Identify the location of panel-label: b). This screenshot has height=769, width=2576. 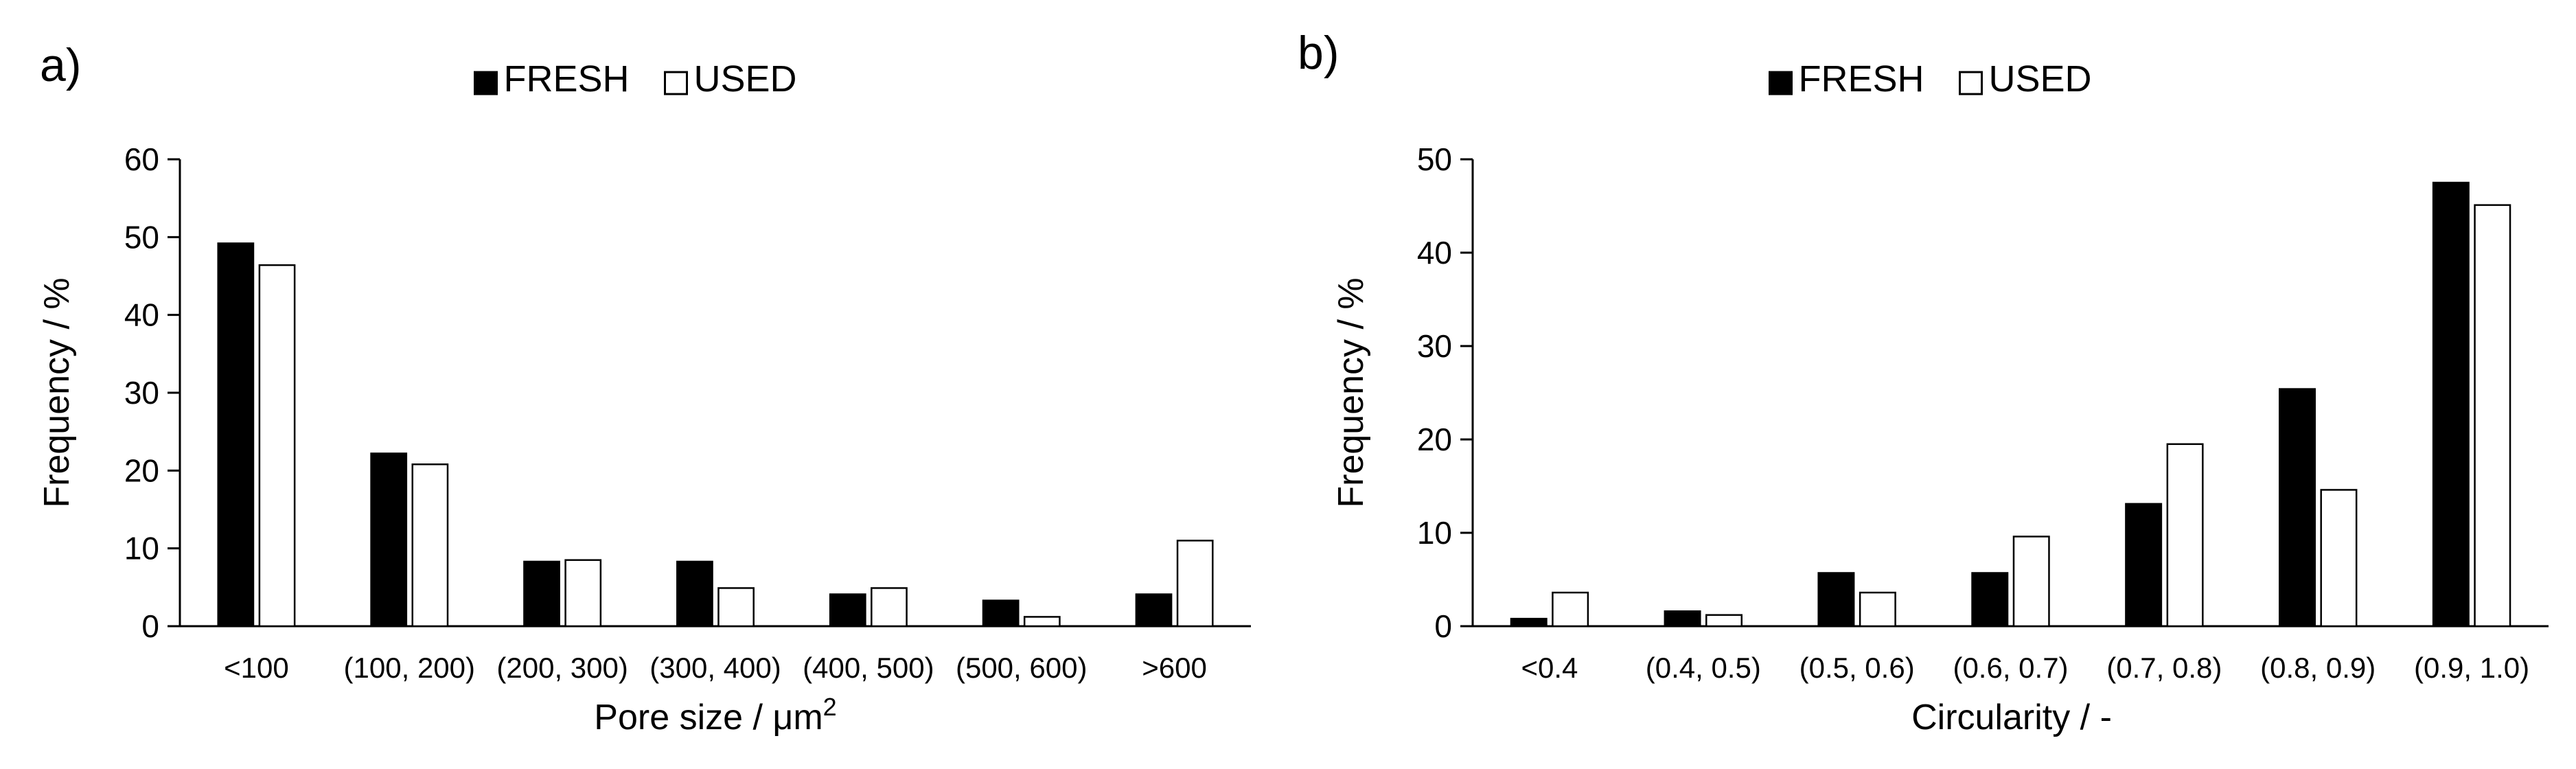
(1318, 53).